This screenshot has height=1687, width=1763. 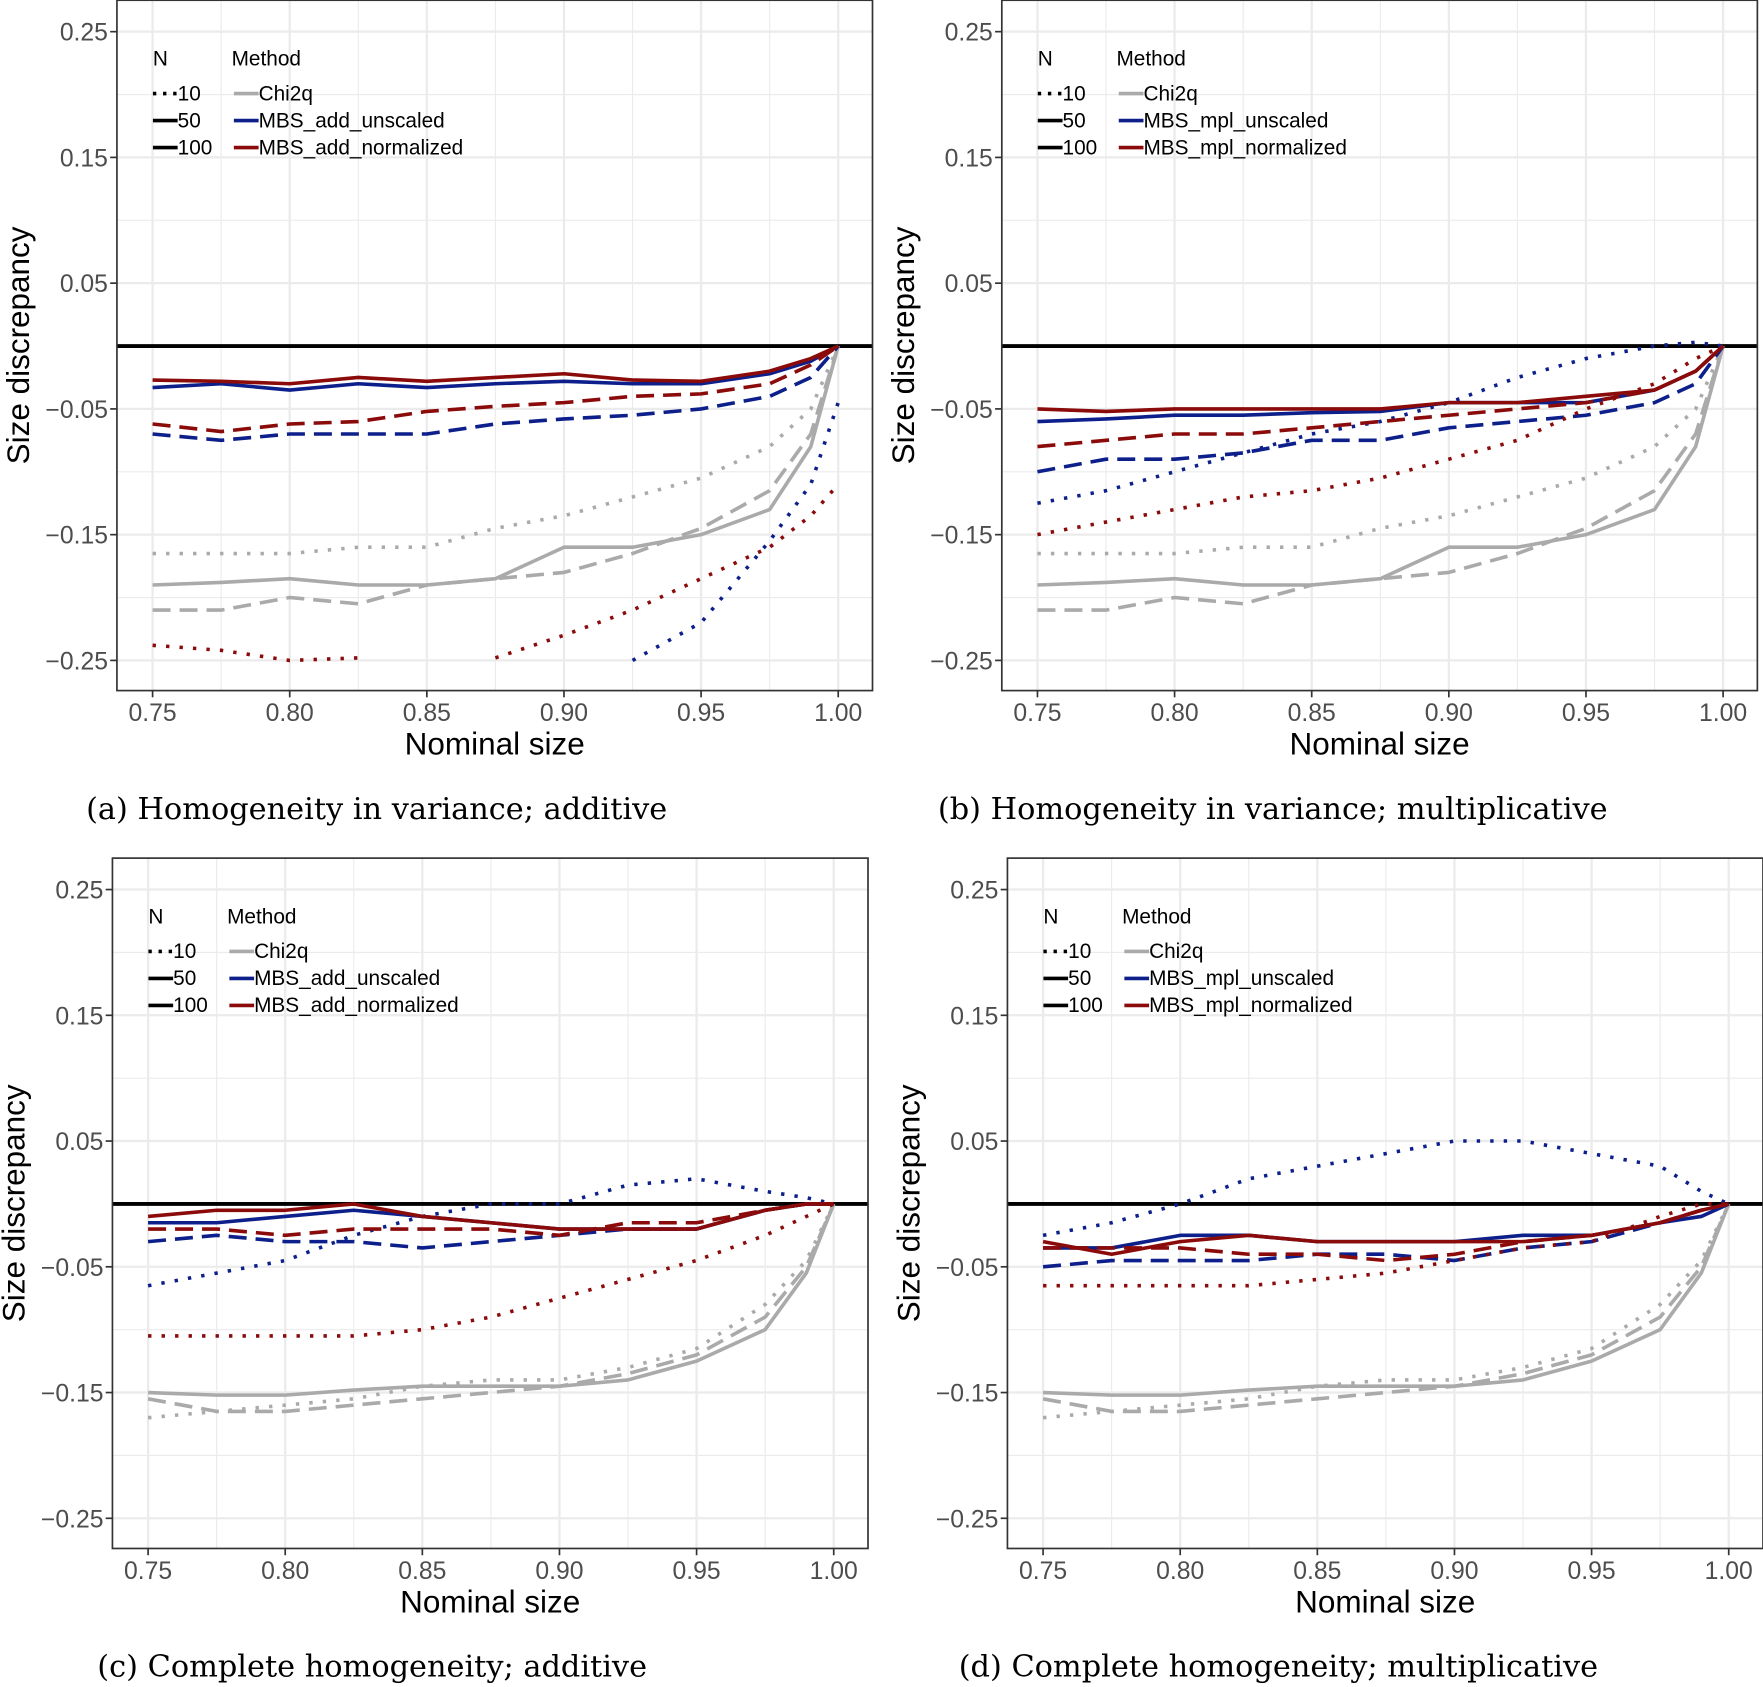 What do you see at coordinates (372, 1667) in the screenshot?
I see `panel-caption: (c) Complete homogeneity; additive` at bounding box center [372, 1667].